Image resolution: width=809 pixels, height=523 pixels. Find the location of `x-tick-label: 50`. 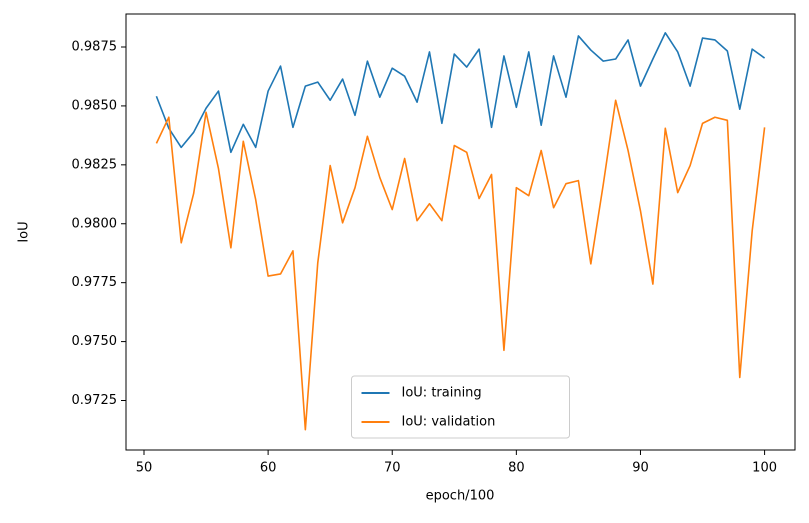

x-tick-label: 50 is located at coordinates (144, 468).